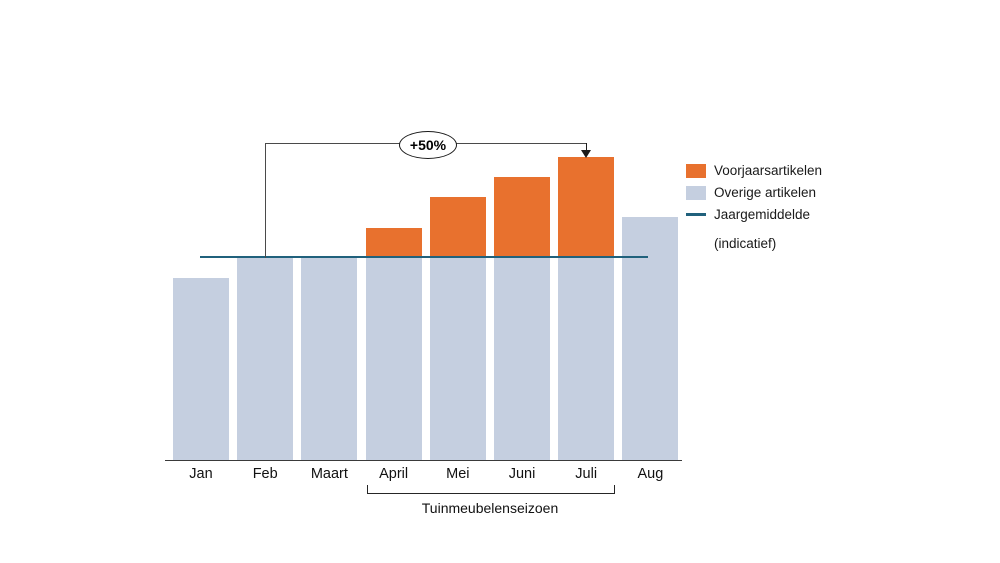 The width and height of the screenshot is (1000, 563). What do you see at coordinates (696, 192) in the screenshot?
I see `legend-swatch-blue-square` at bounding box center [696, 192].